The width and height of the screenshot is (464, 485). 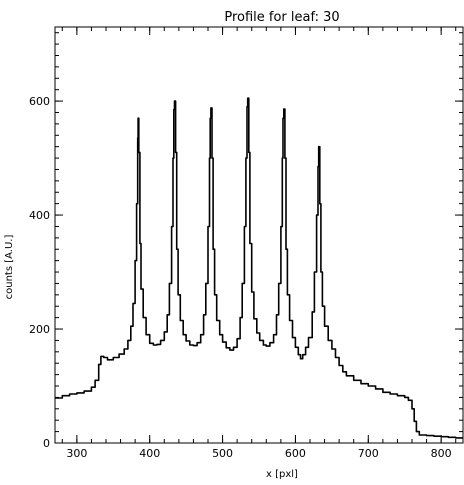 I want to click on y-tick-label: 0, so click(x=46, y=443).